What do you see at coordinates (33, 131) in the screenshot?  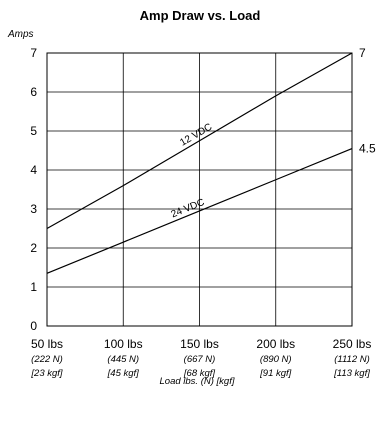 I see `y-tick-label: 5` at bounding box center [33, 131].